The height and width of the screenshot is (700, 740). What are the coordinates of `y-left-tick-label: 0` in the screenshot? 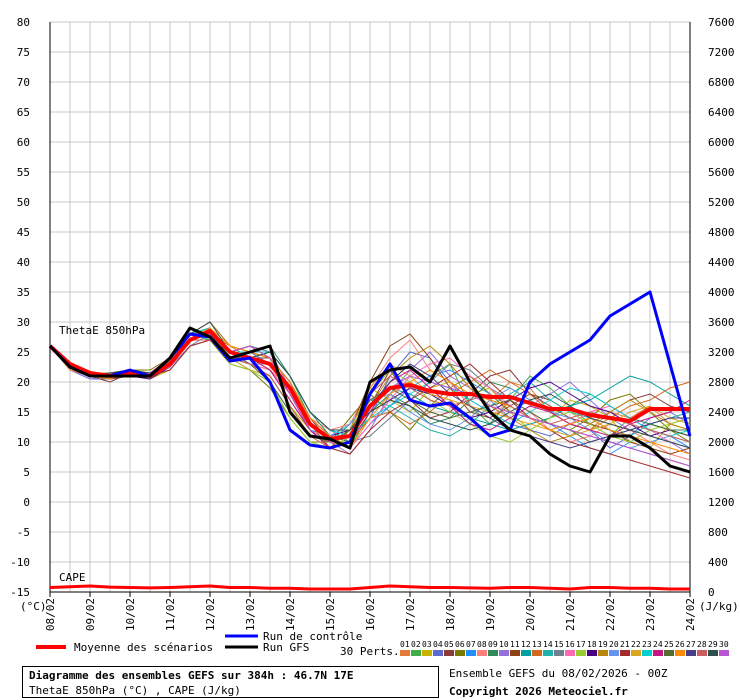 It's located at (26, 502).